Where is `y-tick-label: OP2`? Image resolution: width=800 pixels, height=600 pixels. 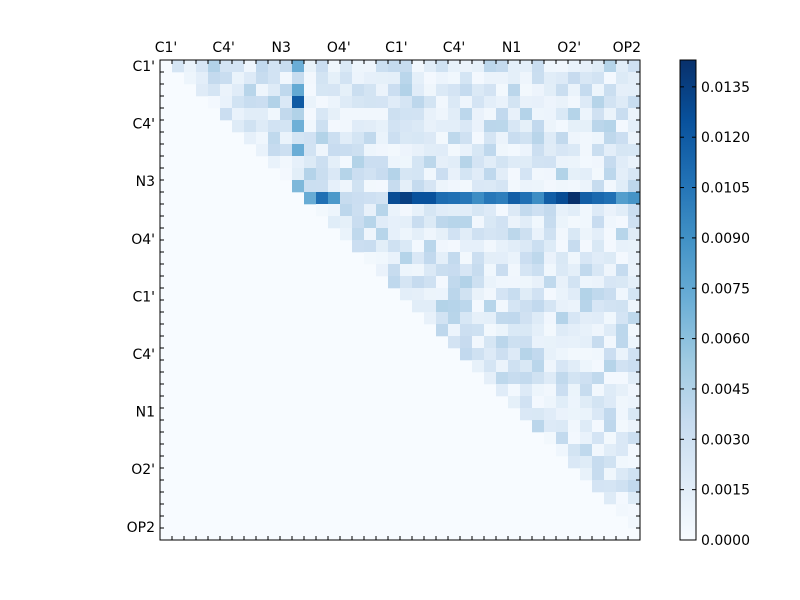
y-tick-label: OP2 is located at coordinates (141, 528).